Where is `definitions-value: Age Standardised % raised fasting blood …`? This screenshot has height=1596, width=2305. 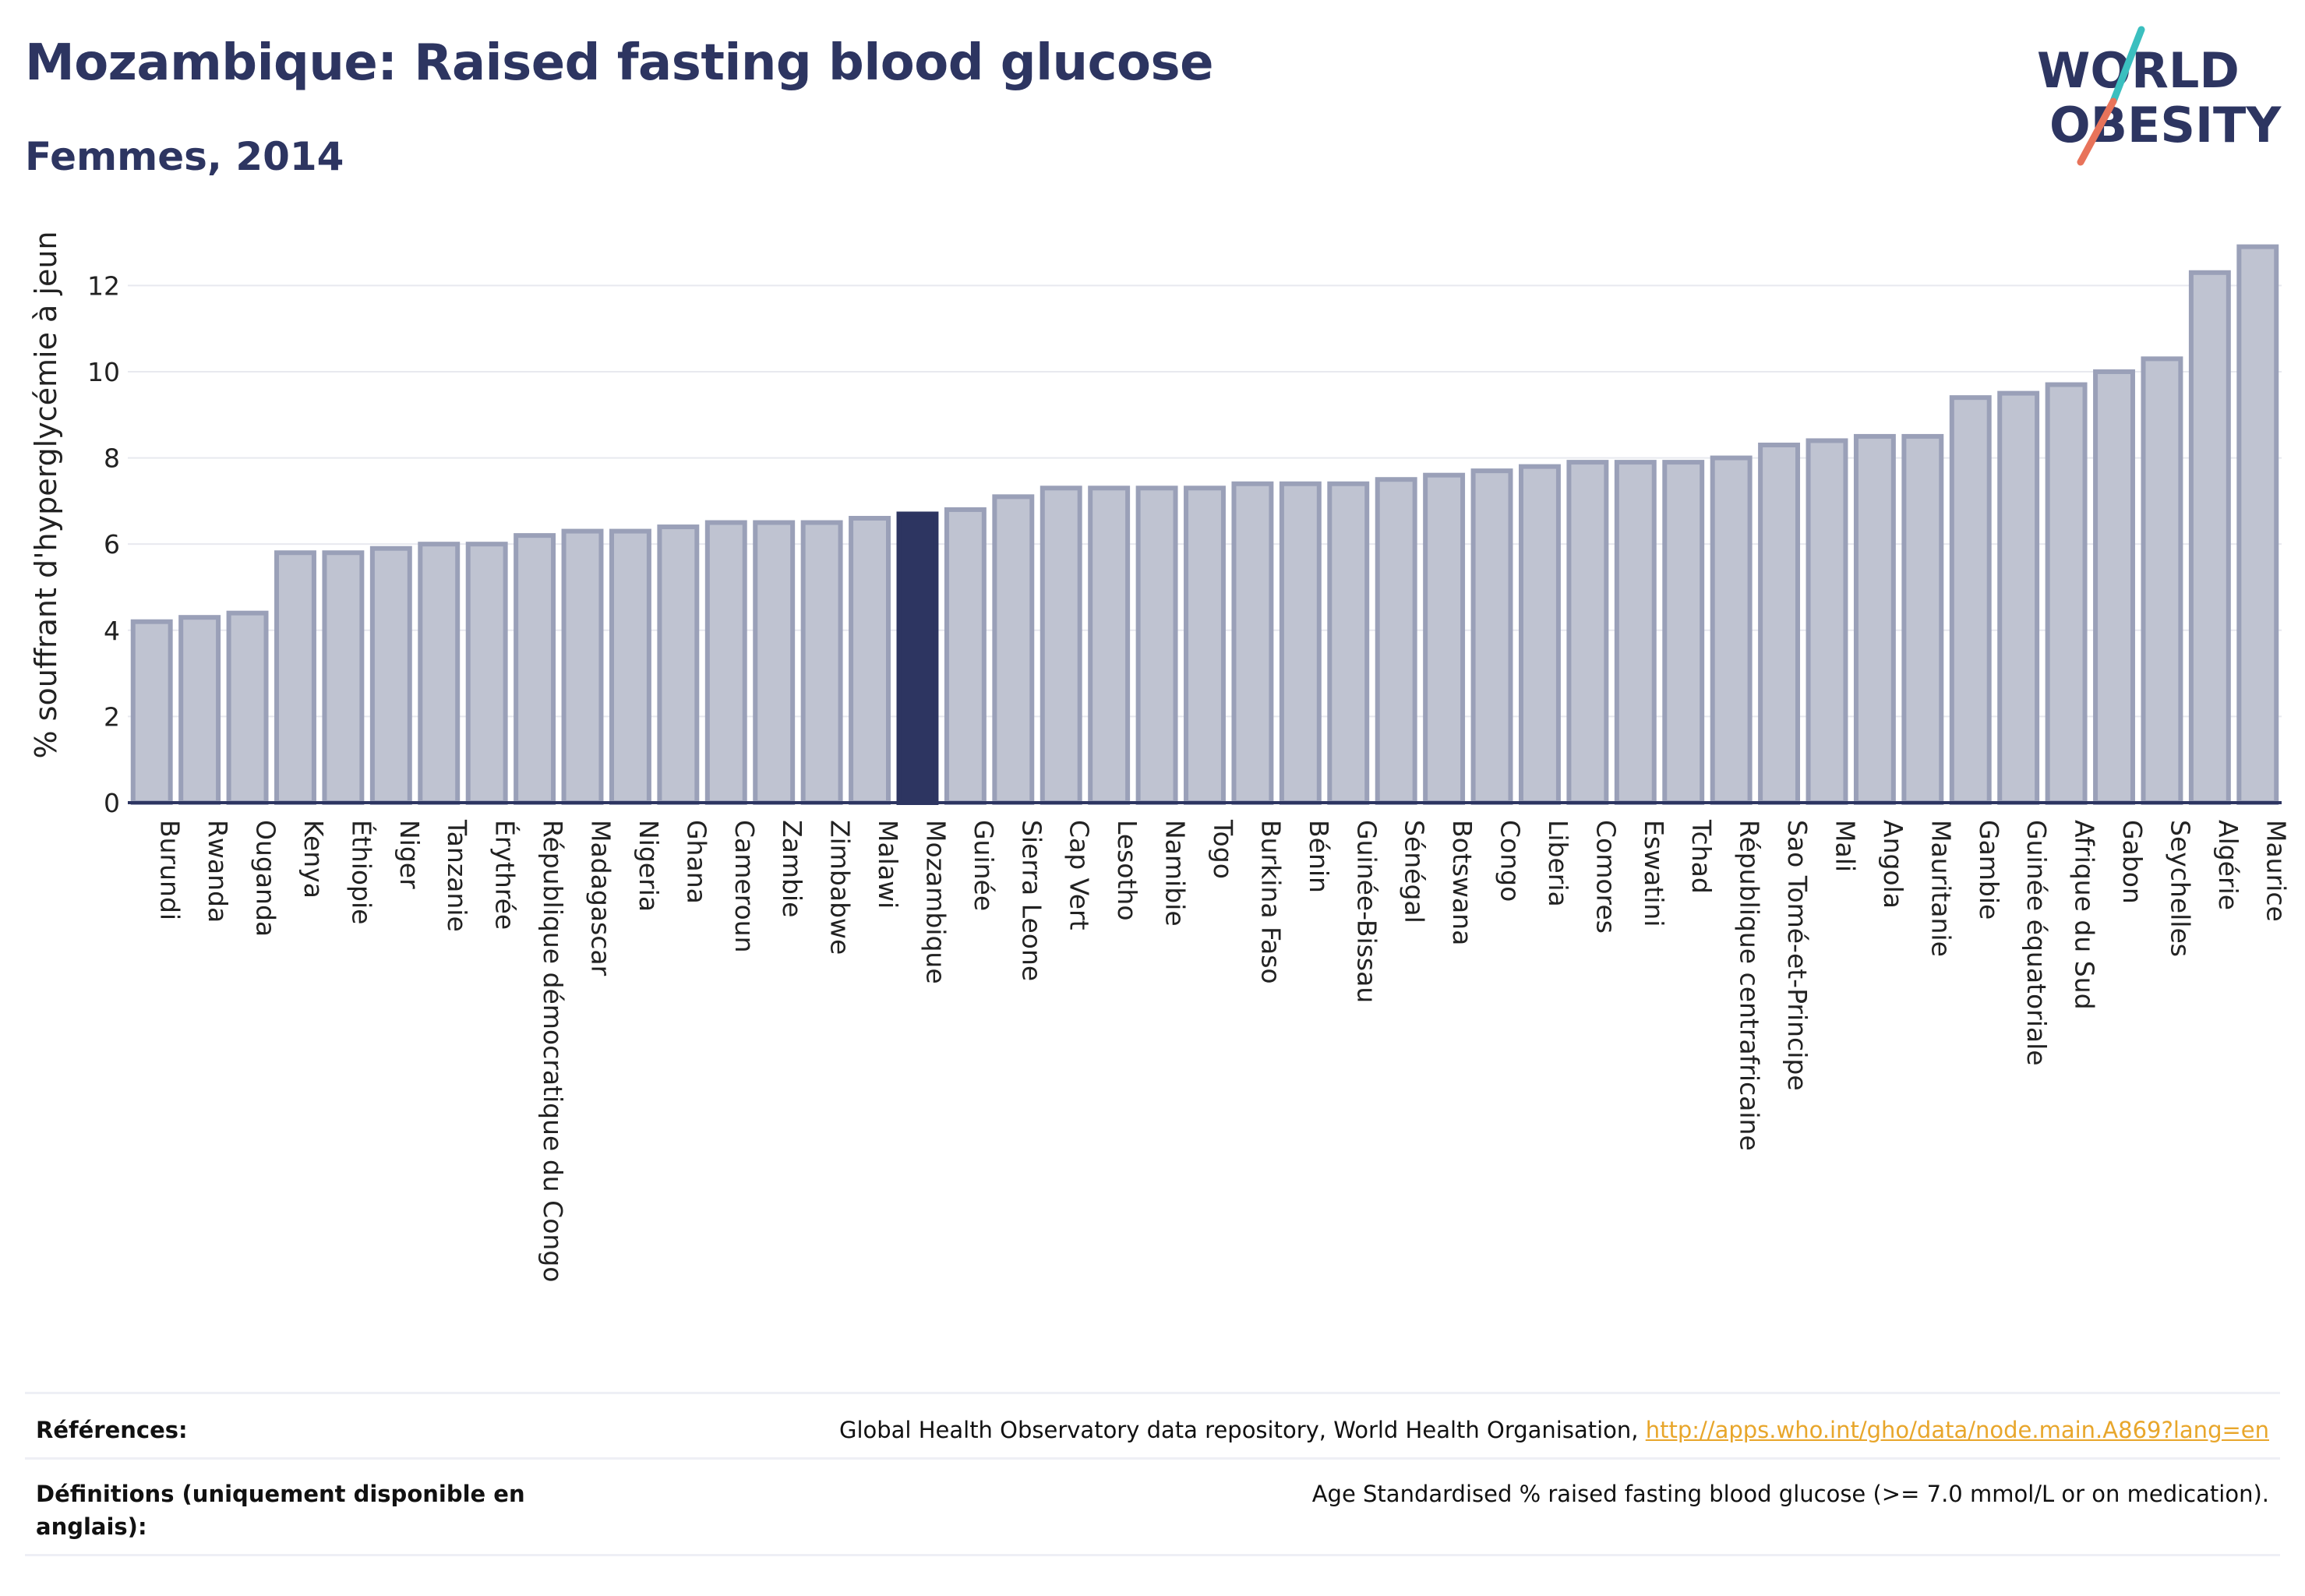 definitions-value: Age Standardised % raised fasting blood … is located at coordinates (1790, 1494).